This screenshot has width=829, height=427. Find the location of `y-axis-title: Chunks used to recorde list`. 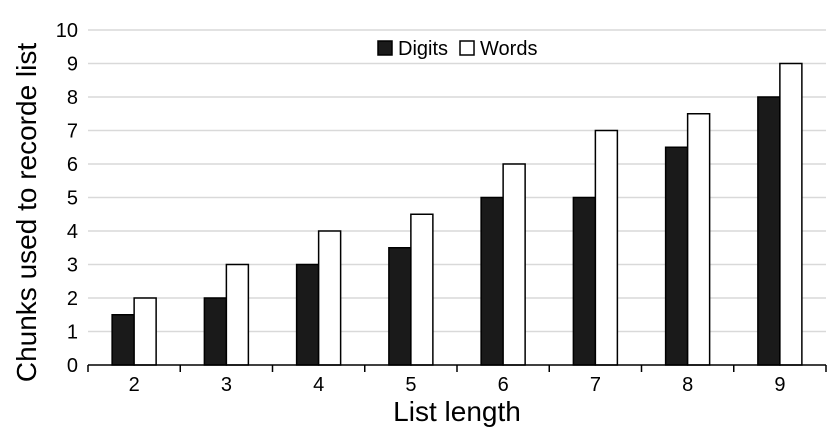

y-axis-title: Chunks used to recorde list is located at coordinates (26, 213).